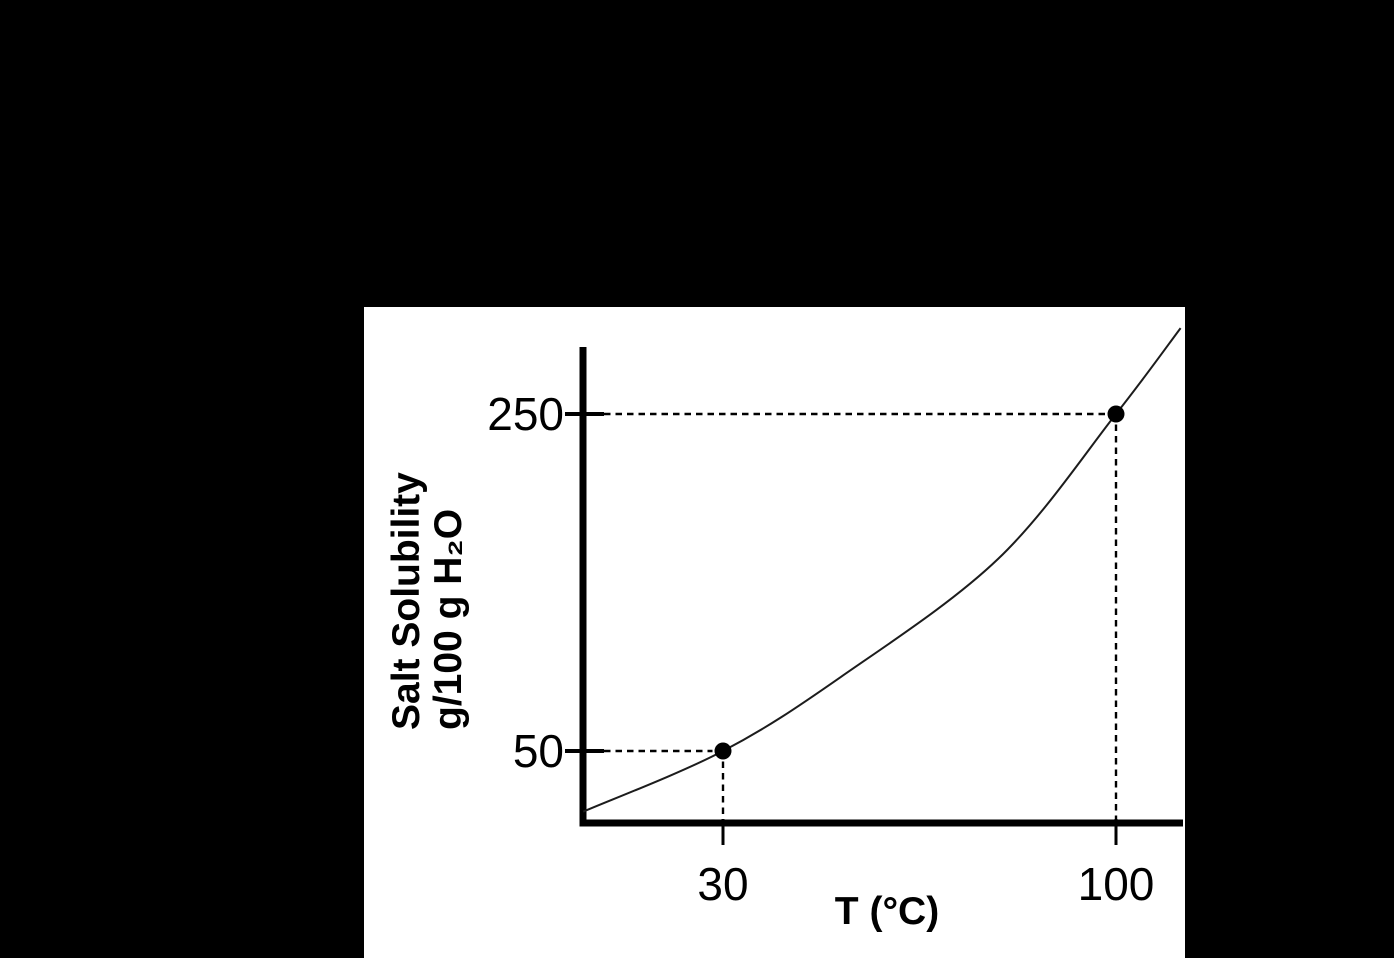 This screenshot has height=958, width=1394. I want to click on y-tick-label-50: 50, so click(538, 751).